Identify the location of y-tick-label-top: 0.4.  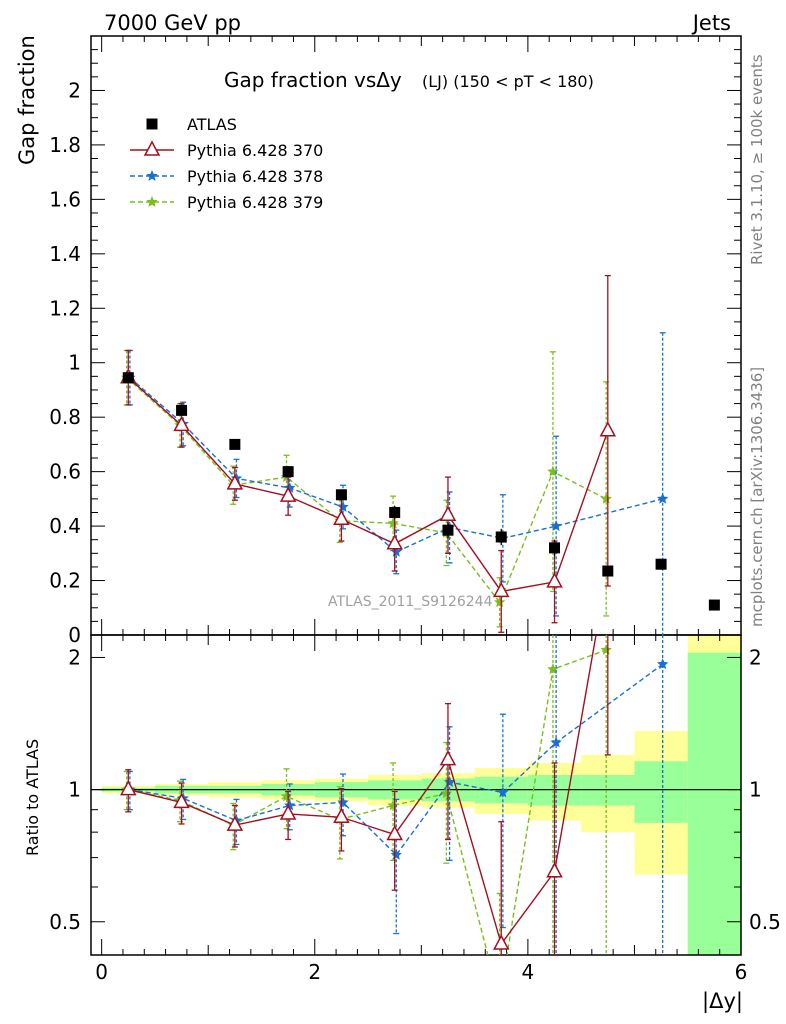
(65, 526).